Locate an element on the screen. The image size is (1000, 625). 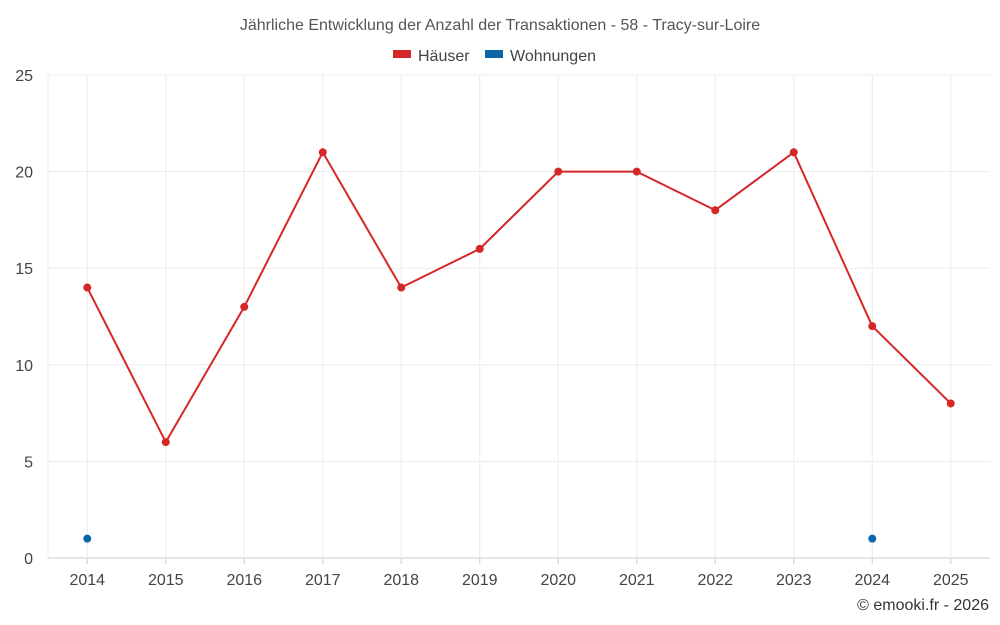
x-tick-label: 2023 is located at coordinates (794, 580).